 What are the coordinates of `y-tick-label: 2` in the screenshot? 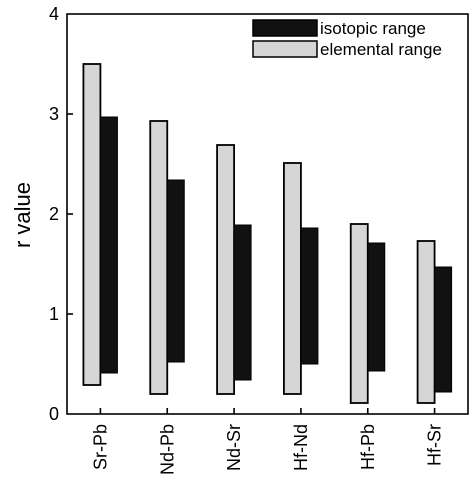 It's located at (54, 214).